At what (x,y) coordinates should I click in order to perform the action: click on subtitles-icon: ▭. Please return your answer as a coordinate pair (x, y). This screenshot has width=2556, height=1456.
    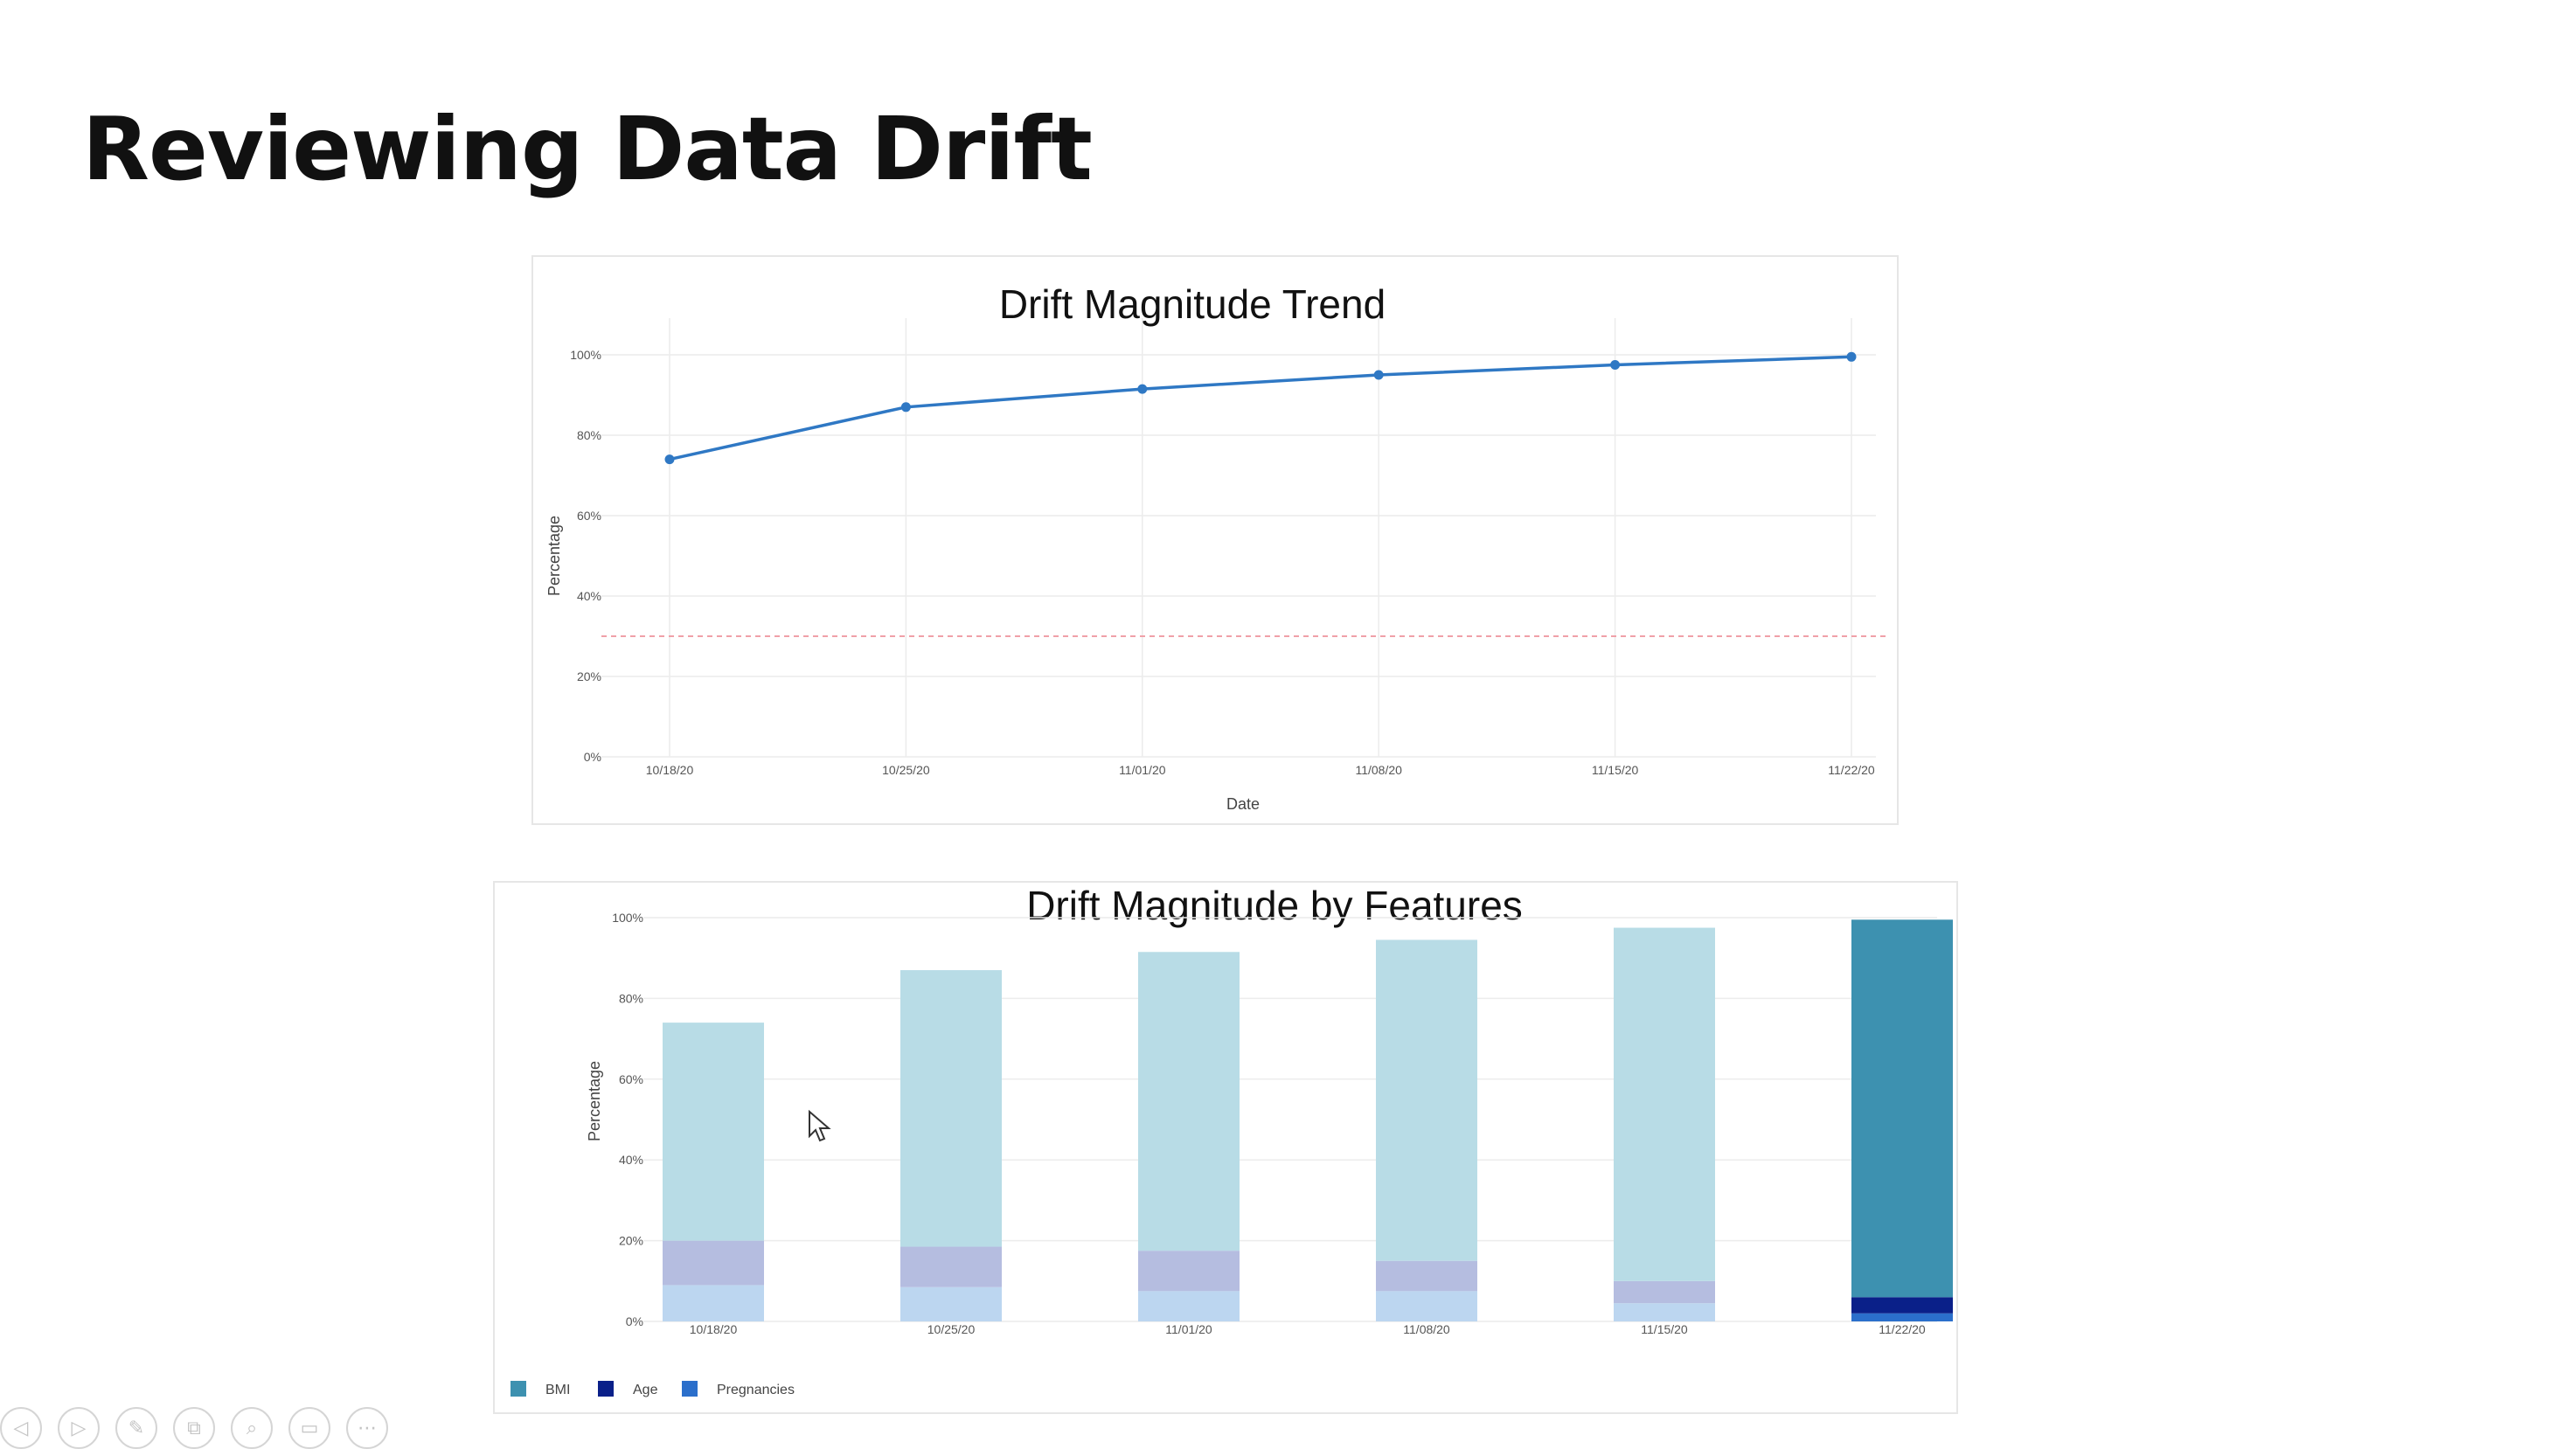
    Looking at the image, I should click on (309, 1428).